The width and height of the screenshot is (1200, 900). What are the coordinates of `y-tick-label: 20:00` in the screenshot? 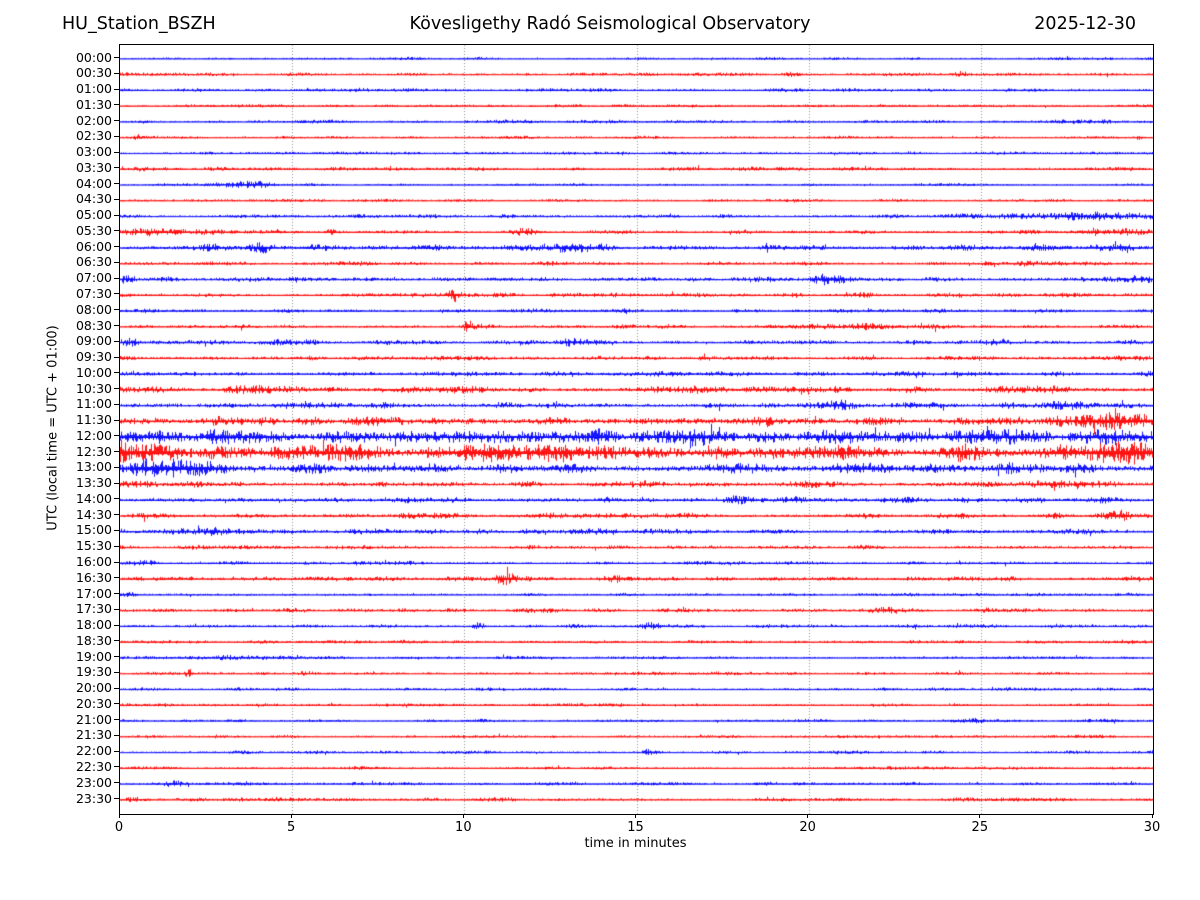 It's located at (93, 688).